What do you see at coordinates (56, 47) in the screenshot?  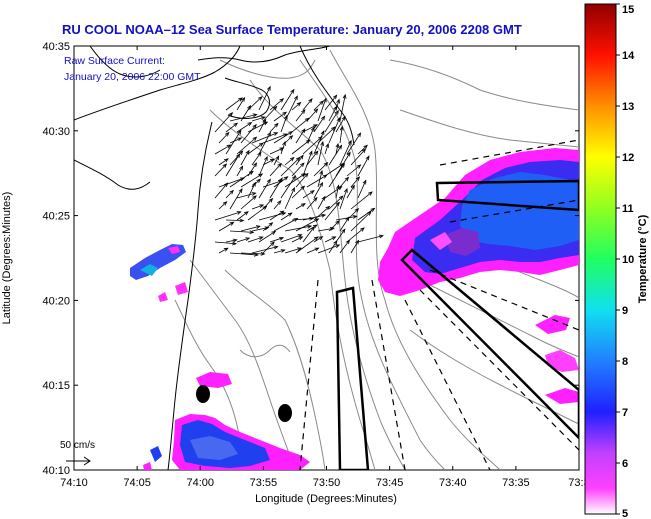 I see `y-tick-label: 40:35` at bounding box center [56, 47].